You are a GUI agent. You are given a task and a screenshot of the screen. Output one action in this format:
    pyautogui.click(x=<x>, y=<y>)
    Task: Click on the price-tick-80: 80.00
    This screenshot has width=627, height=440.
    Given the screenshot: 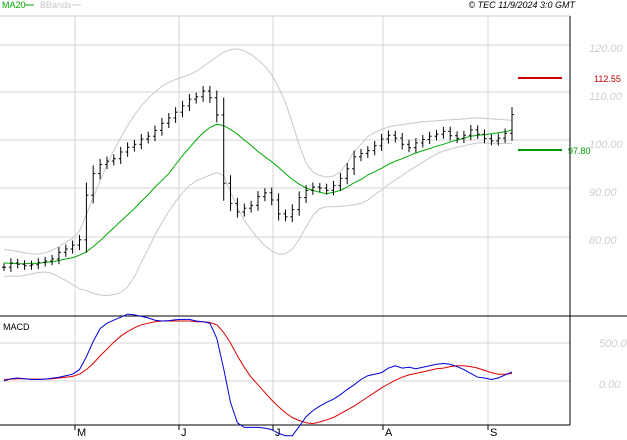 What is the action you would take?
    pyautogui.click(x=603, y=241)
    